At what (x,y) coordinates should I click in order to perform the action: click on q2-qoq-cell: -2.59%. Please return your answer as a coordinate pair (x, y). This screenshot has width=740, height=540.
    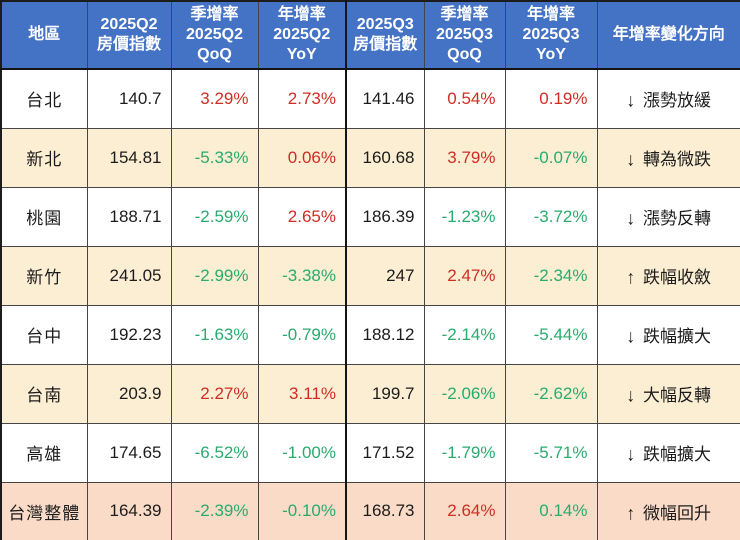
    Looking at the image, I should click on (214, 216).